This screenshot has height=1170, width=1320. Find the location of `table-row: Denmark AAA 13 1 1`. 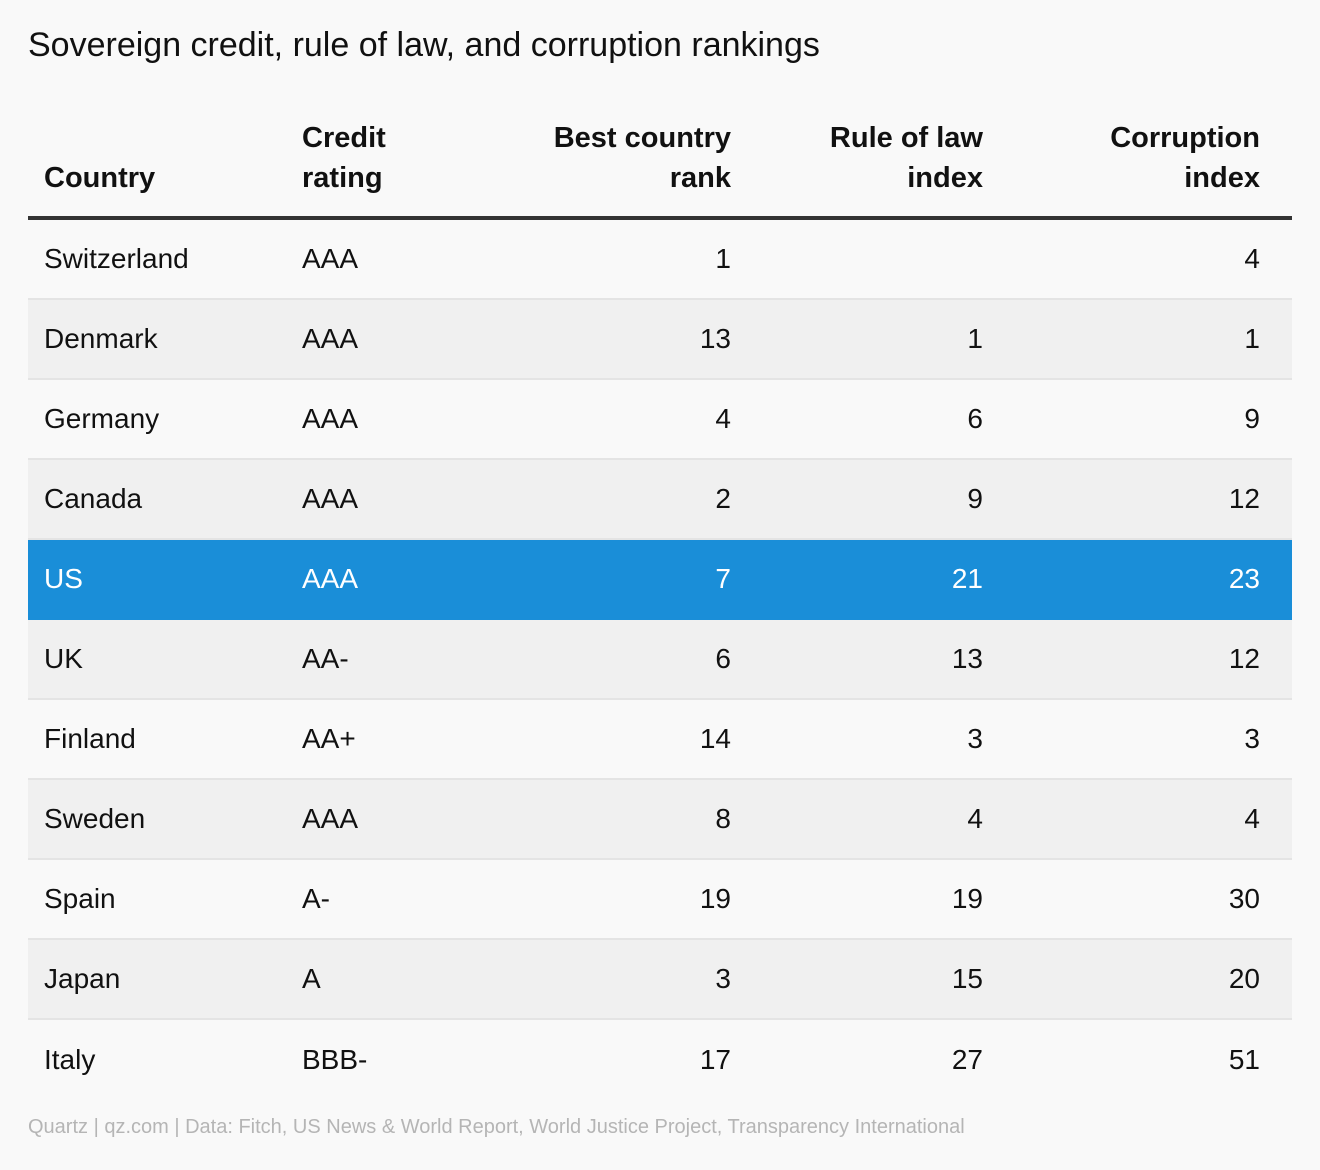

table-row: Denmark AAA 13 1 1 is located at coordinates (660, 340).